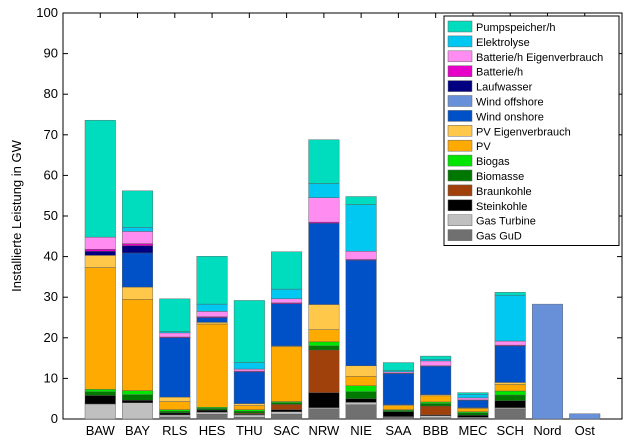 The width and height of the screenshot is (635, 443). I want to click on x-tick-label: BBB, so click(436, 430).